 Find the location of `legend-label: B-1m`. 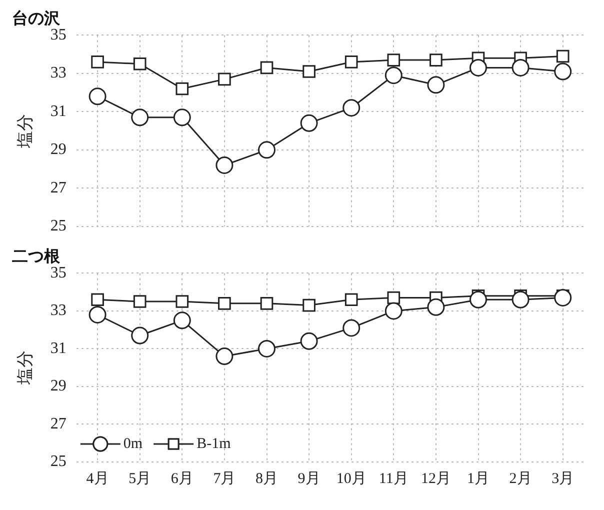

legend-label: B-1m is located at coordinates (214, 444).